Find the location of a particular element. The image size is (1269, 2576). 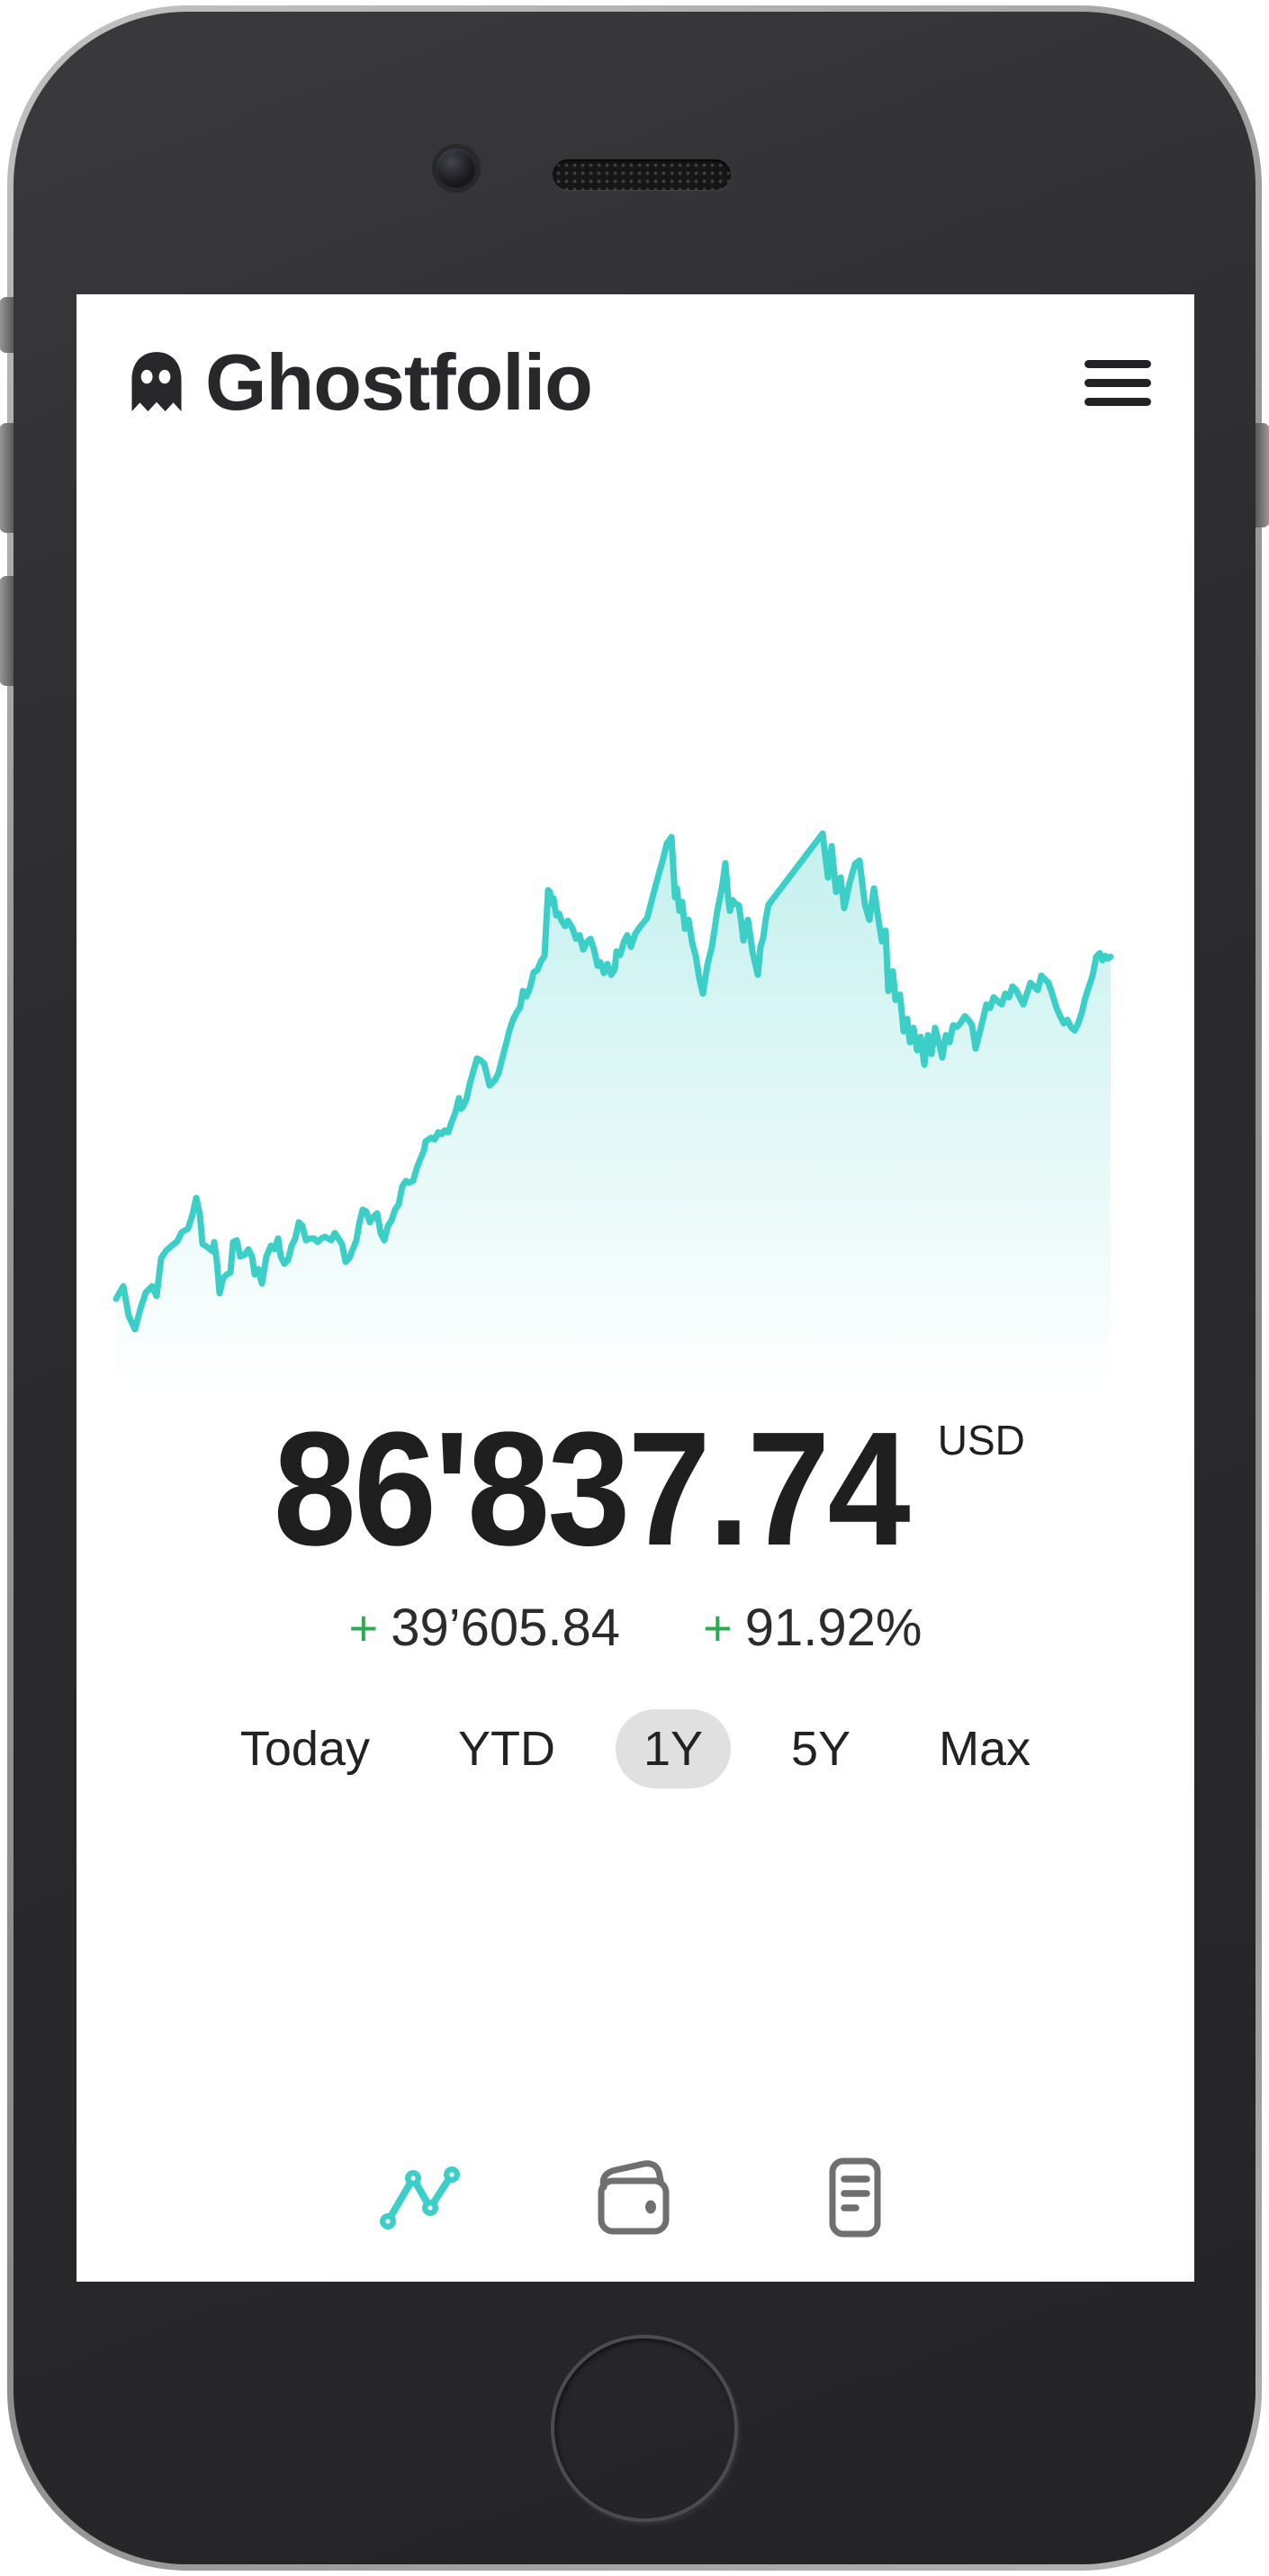

brand: Ghostfolio is located at coordinates (361, 382).